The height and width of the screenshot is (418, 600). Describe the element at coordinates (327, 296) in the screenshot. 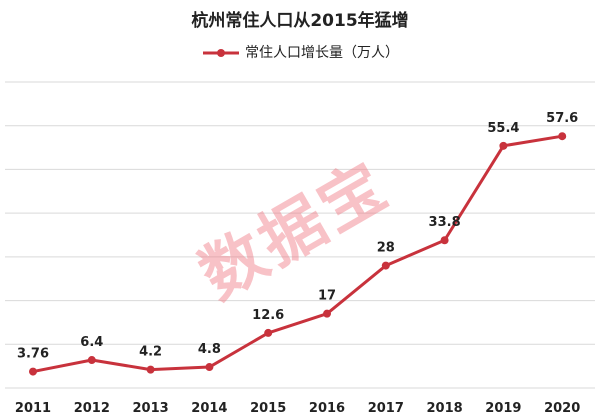

I see `data-label: 17` at that location.